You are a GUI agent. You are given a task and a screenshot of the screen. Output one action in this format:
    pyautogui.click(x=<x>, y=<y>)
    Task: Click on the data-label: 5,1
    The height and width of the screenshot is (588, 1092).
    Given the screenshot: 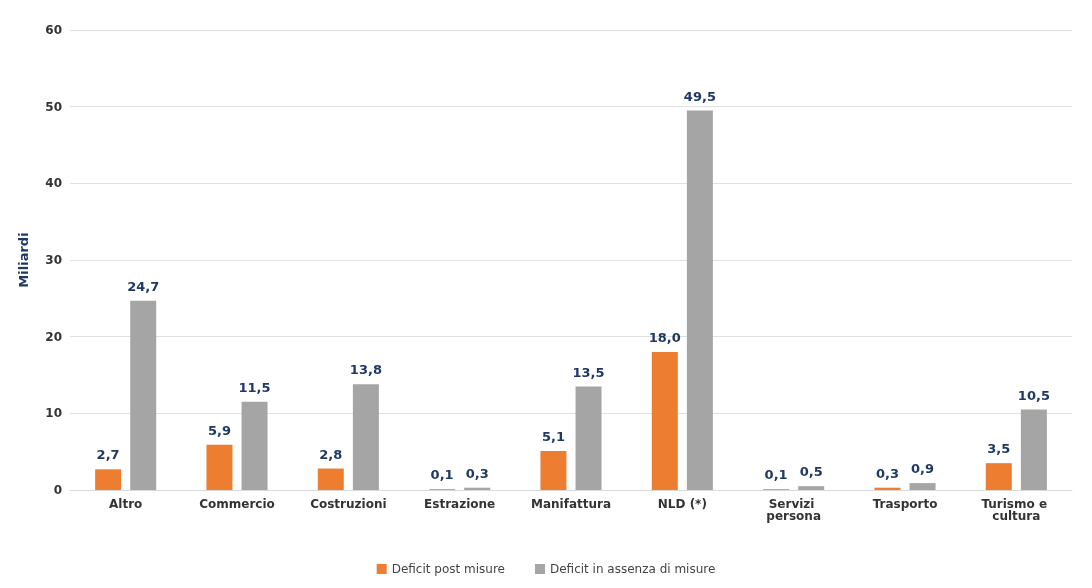 What is the action you would take?
    pyautogui.click(x=553, y=436)
    